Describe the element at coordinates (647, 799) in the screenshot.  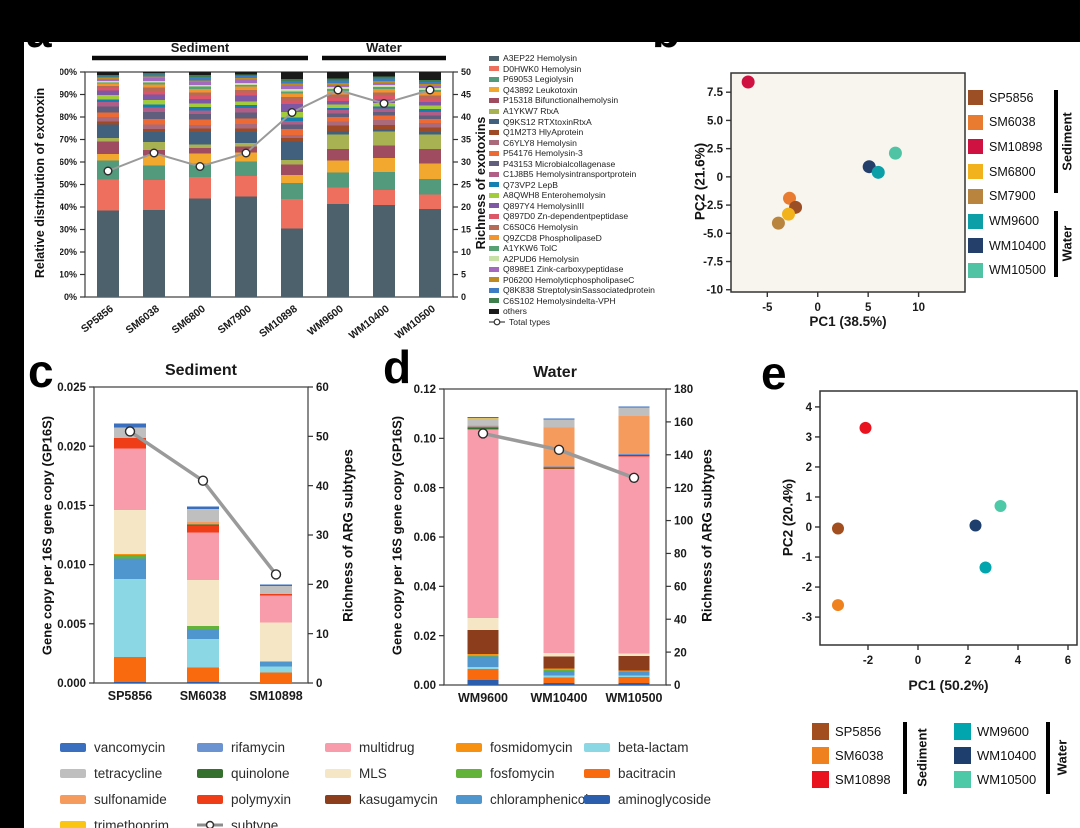
I see `arg-legend-item-aminoglycoside: aminoglycoside` at that location.